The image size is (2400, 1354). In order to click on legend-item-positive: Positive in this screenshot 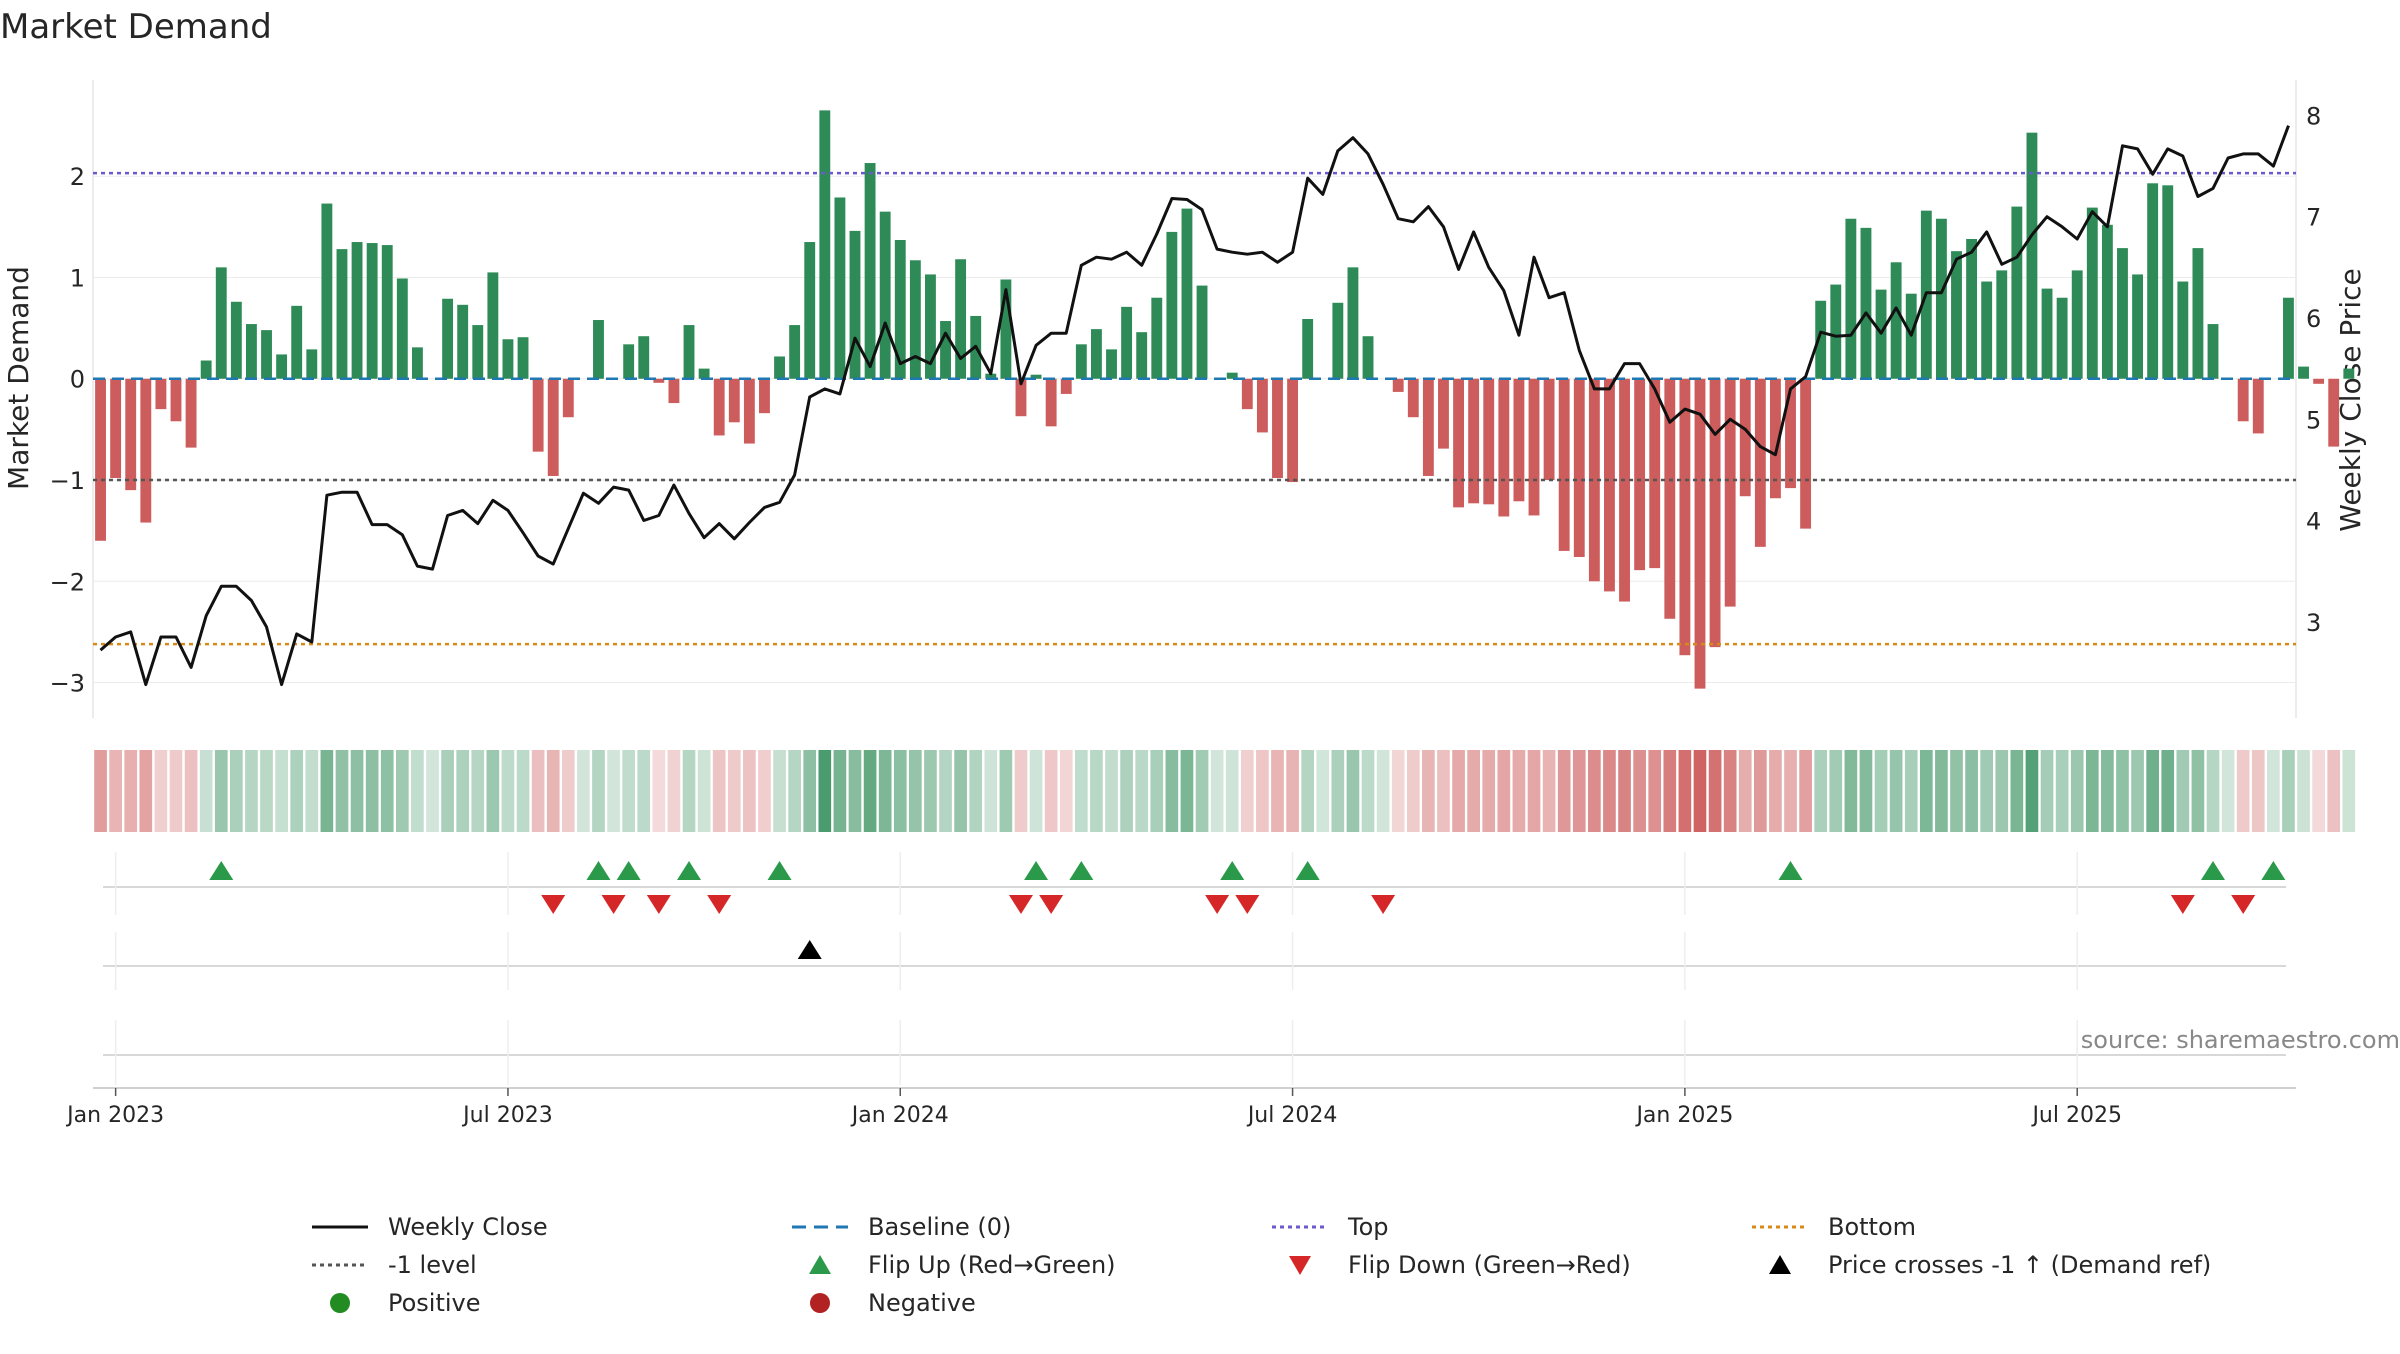, I will do `click(395, 1303)`.